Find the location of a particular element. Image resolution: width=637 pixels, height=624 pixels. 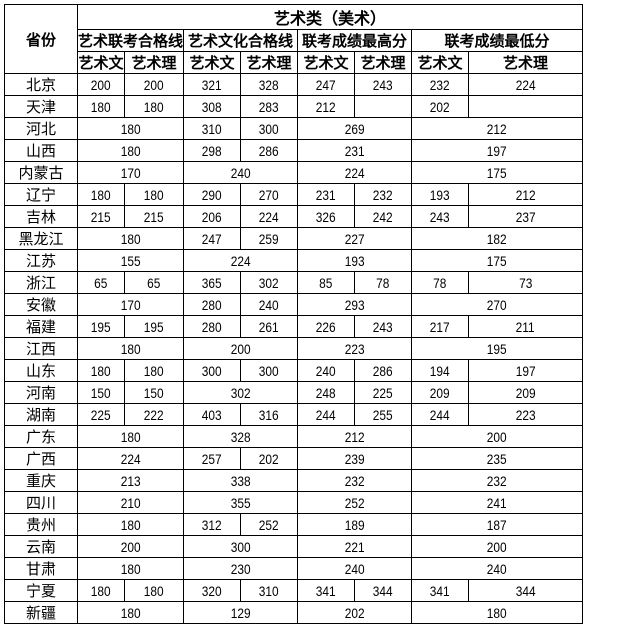

score-value: 290 is located at coordinates (212, 194).